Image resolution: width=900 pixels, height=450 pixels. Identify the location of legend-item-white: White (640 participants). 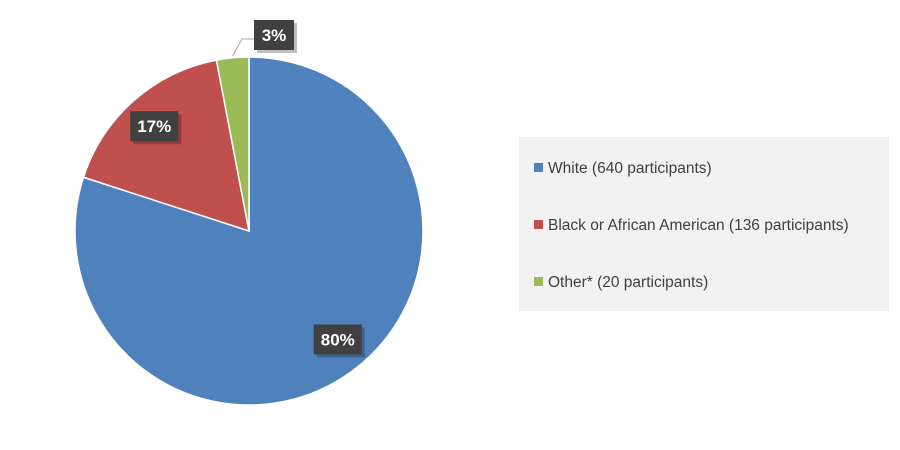
(623, 168).